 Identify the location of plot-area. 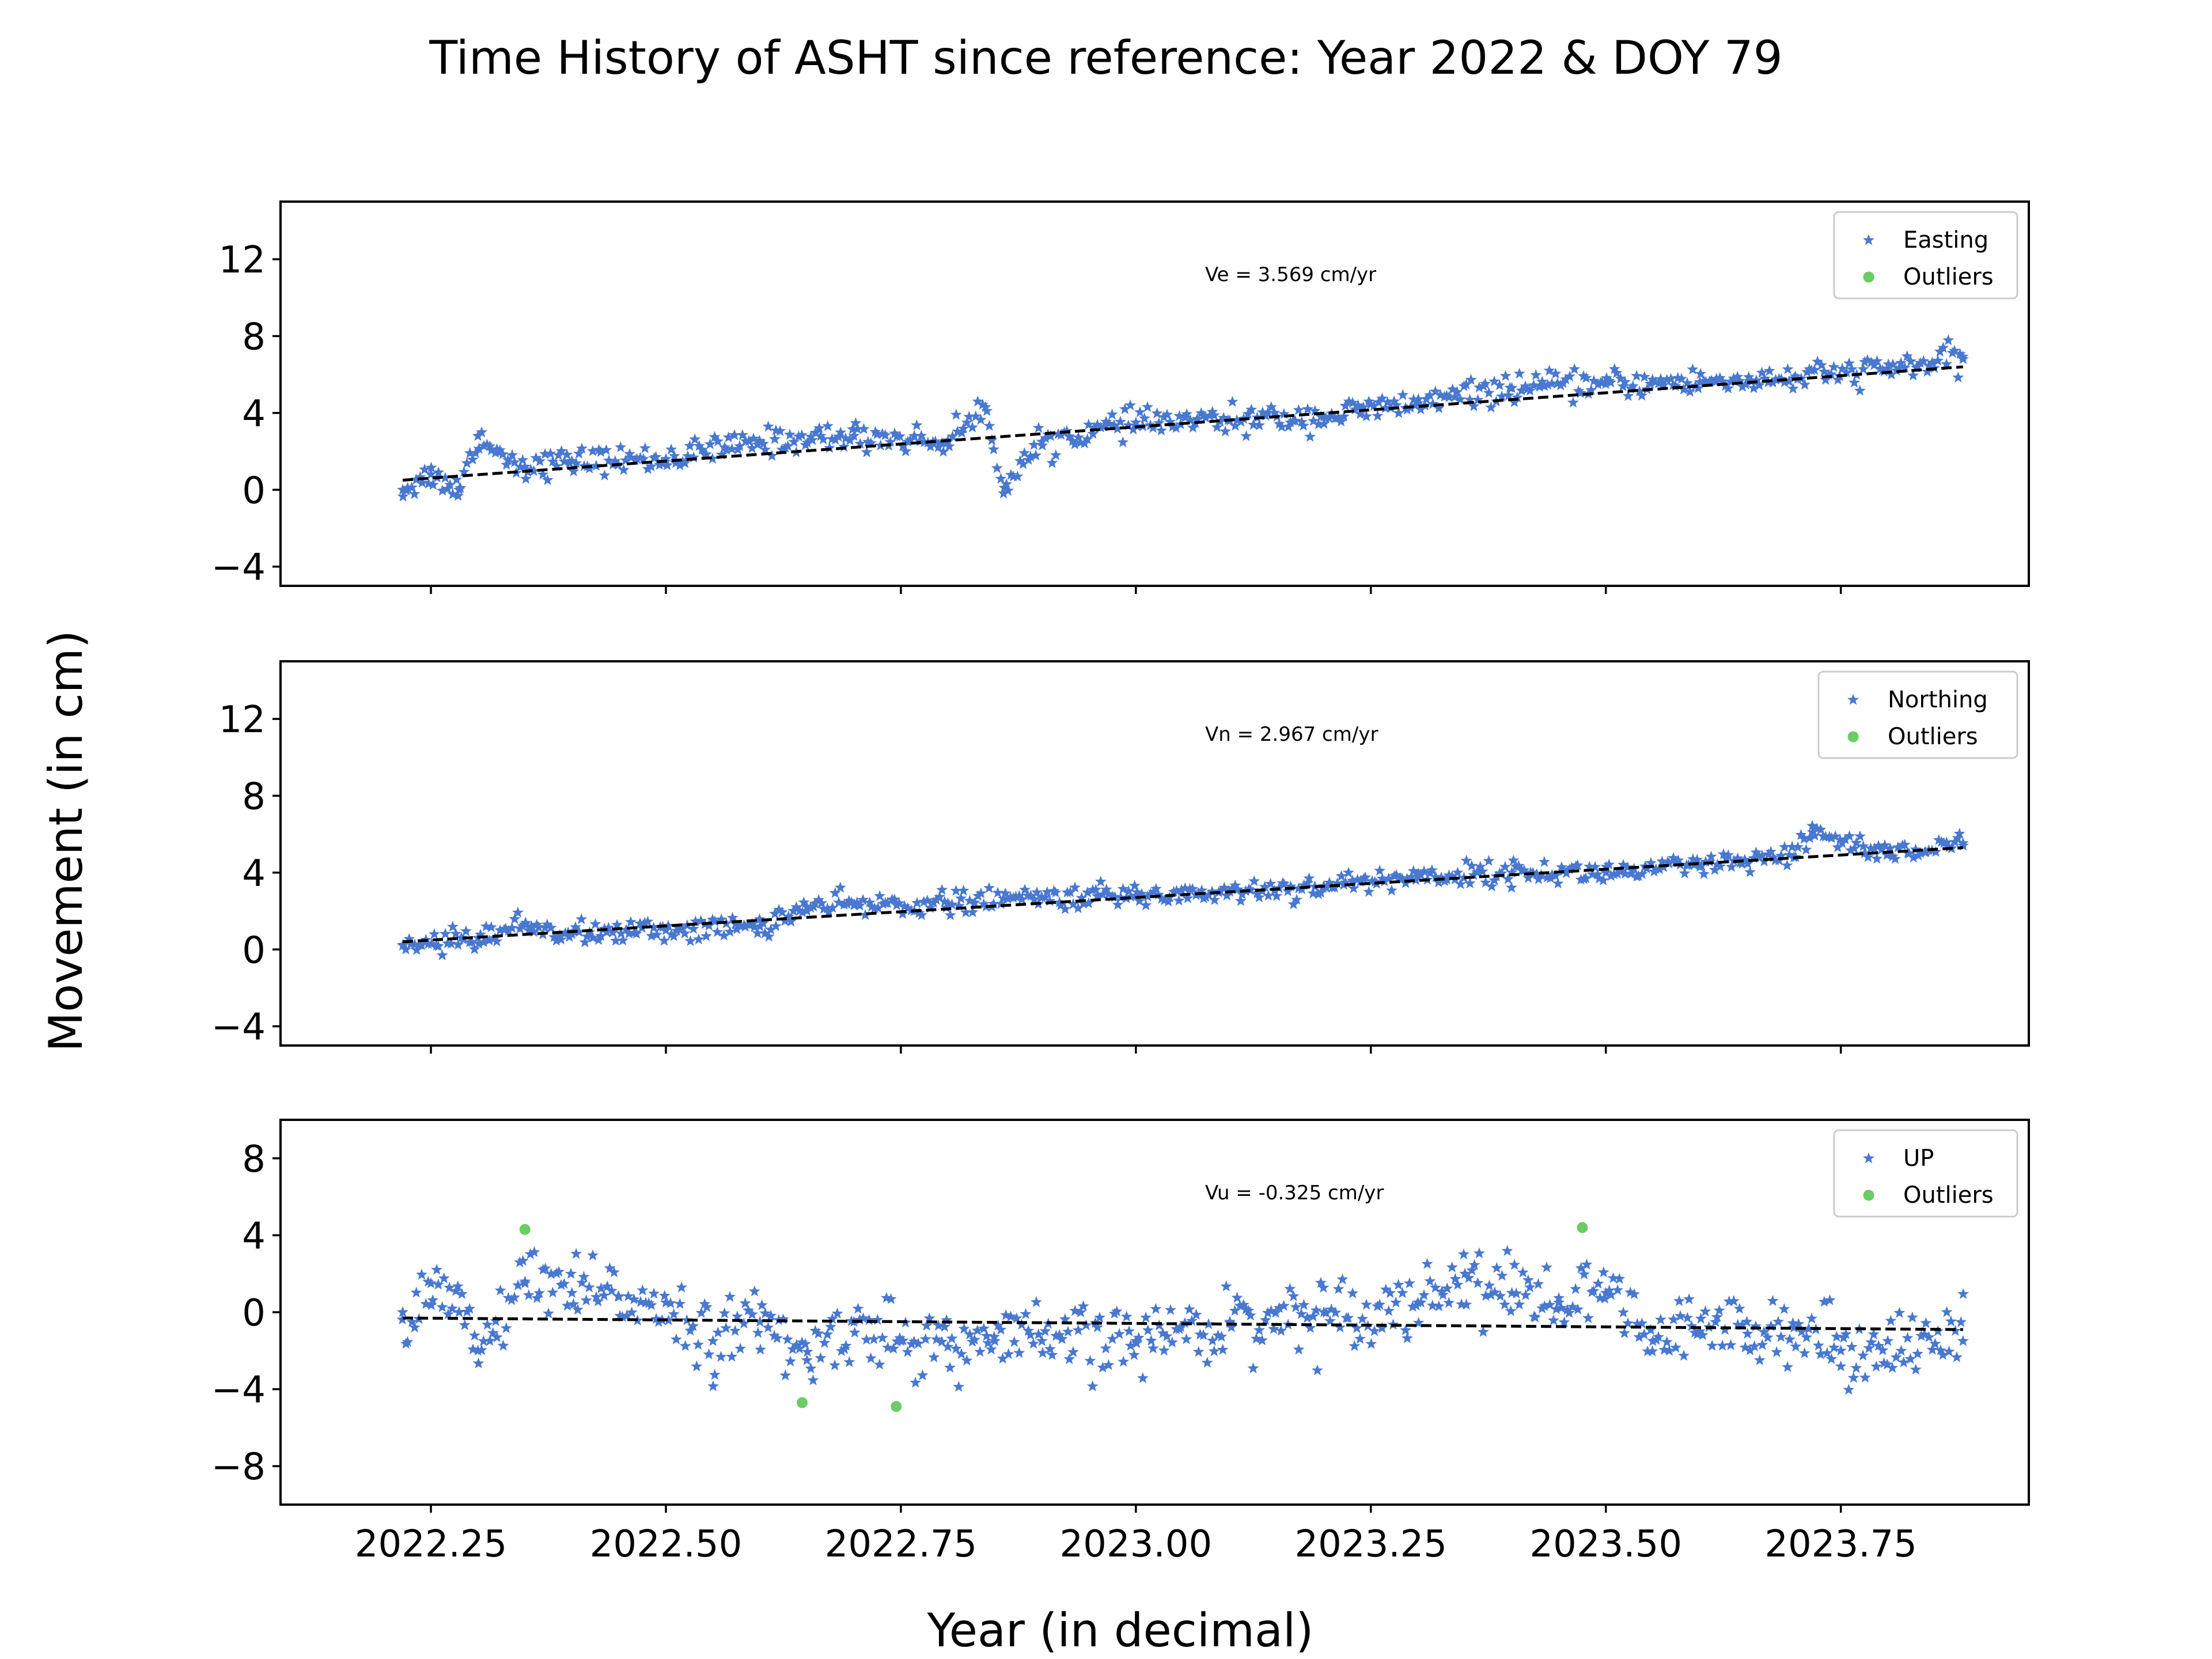
(1183, 418).